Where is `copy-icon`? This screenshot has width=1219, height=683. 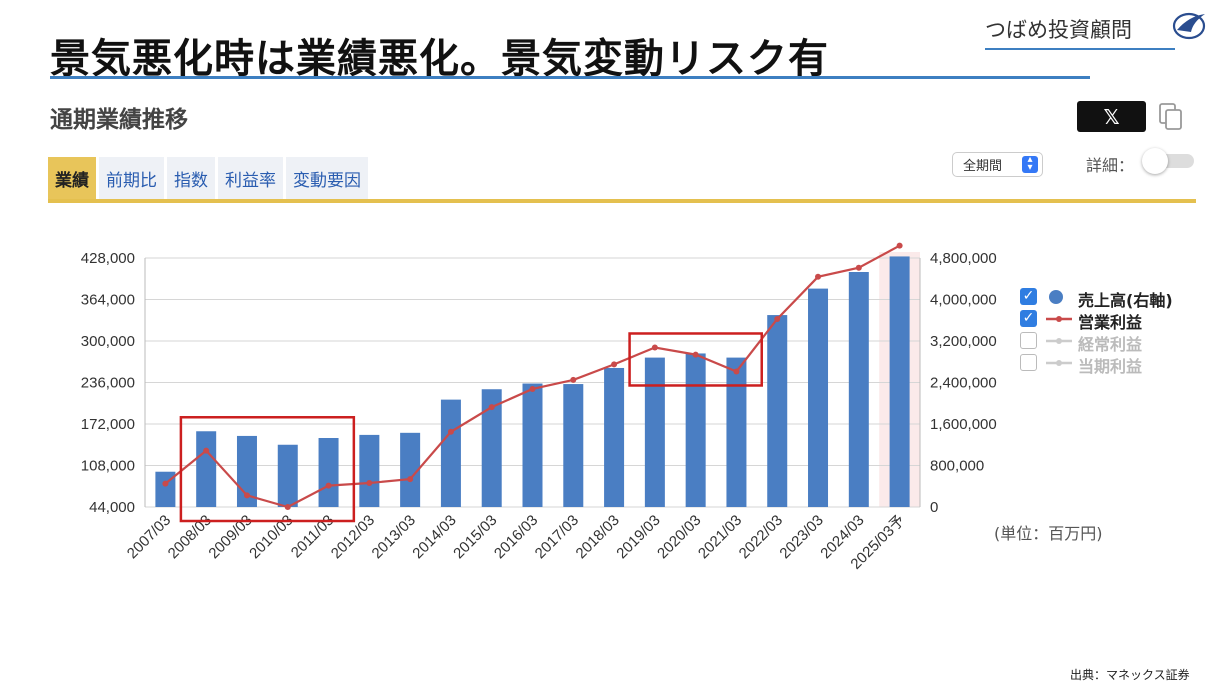 copy-icon is located at coordinates (1171, 117).